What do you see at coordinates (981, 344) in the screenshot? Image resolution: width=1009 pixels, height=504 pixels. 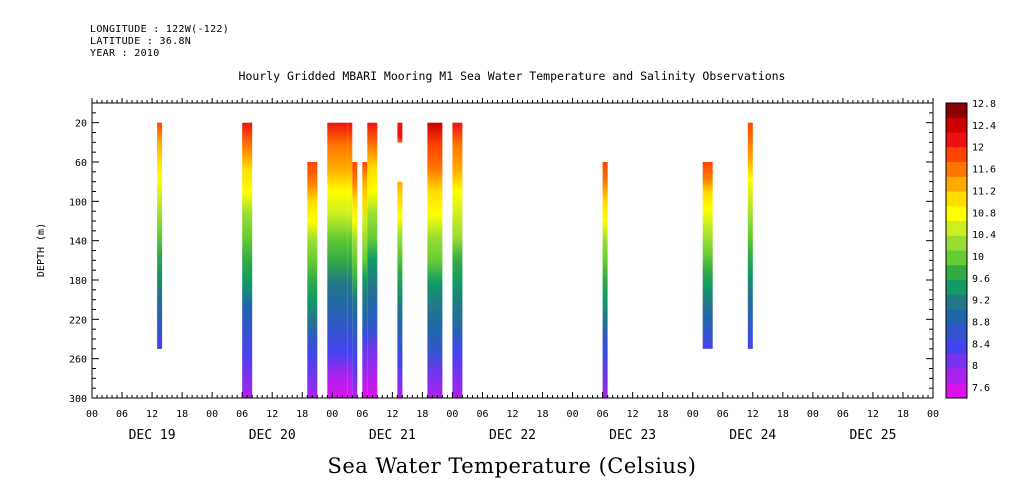 I see `colorbar-label: 8.4` at bounding box center [981, 344].